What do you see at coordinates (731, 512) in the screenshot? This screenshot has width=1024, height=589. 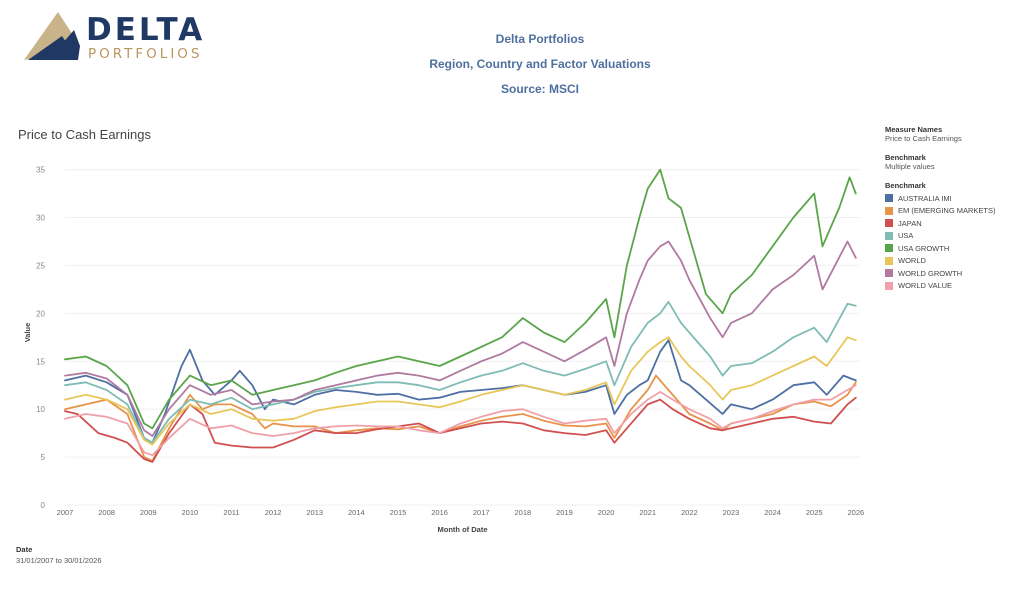 I see `x-tick-label: 2023` at bounding box center [731, 512].